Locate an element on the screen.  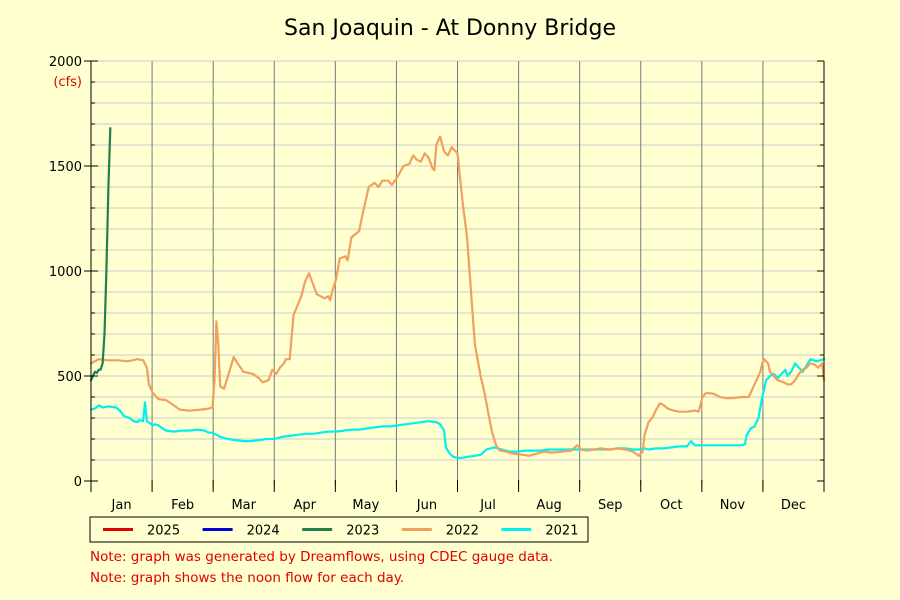
x-tick-label: Aug is located at coordinates (548, 505).